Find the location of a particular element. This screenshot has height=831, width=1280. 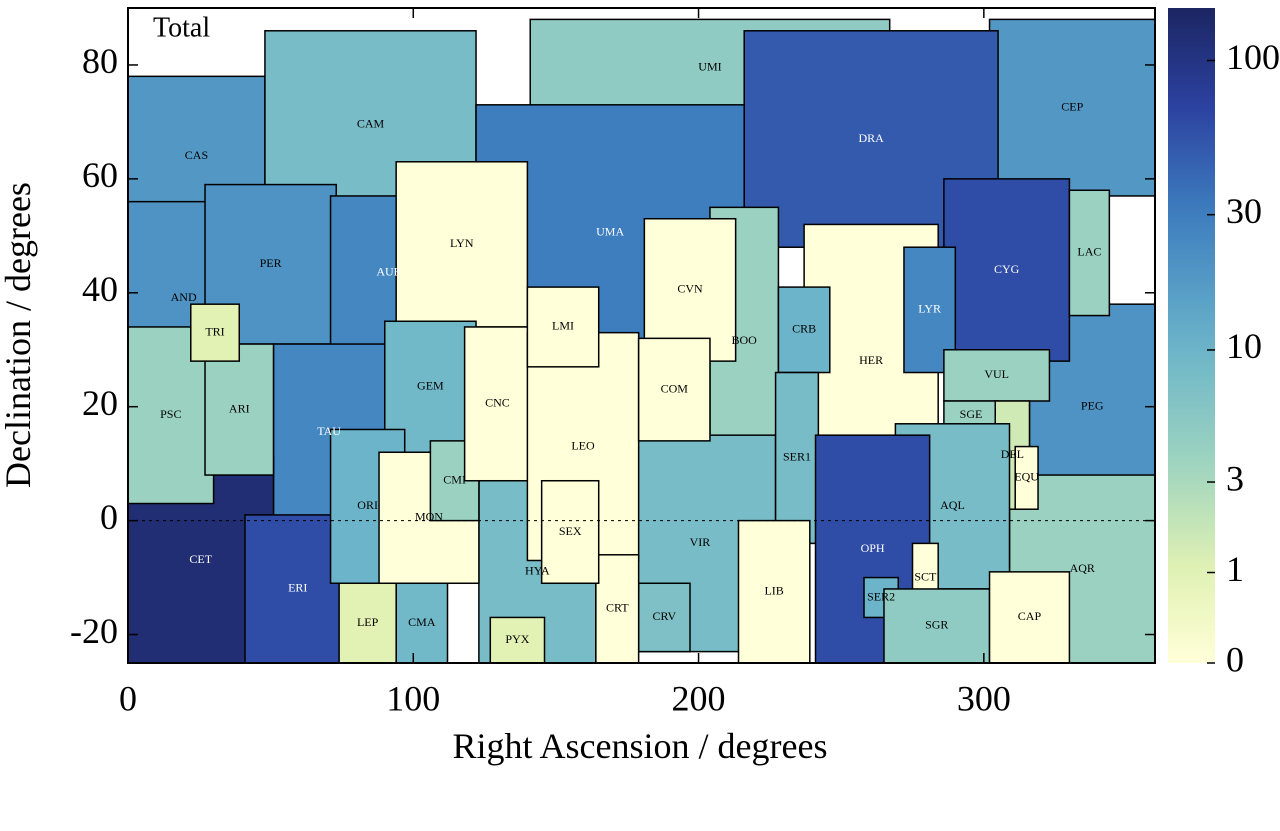

constellation-label: VUL is located at coordinates (996, 374).